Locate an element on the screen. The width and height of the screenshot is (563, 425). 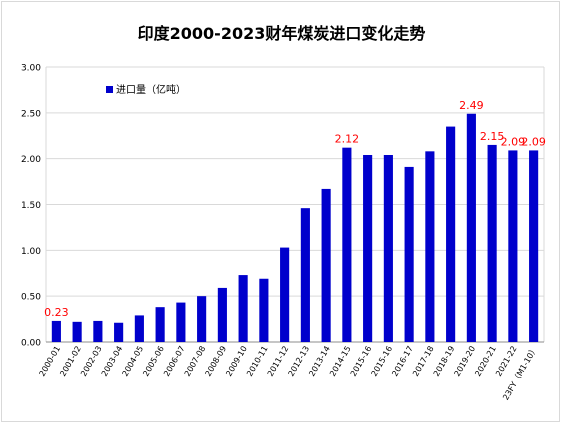
y-tick-label: 2.00 is located at coordinates (31, 160).